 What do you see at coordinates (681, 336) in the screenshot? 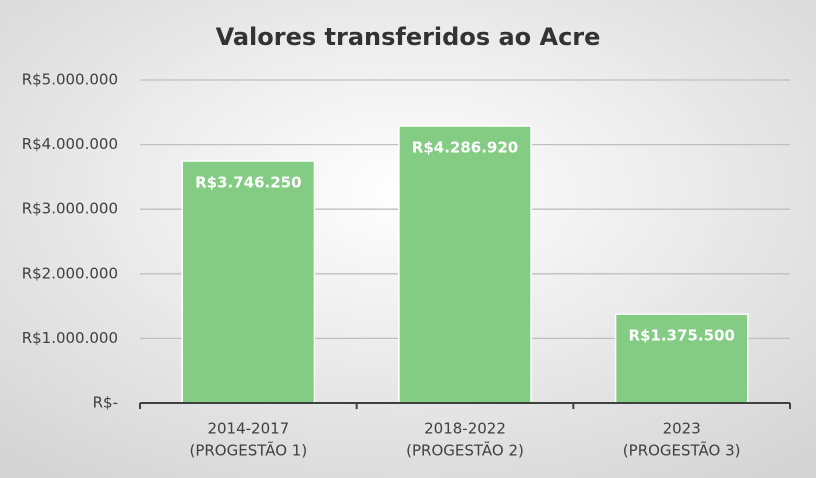
I see `value-label: R$1.375.500` at bounding box center [681, 336].